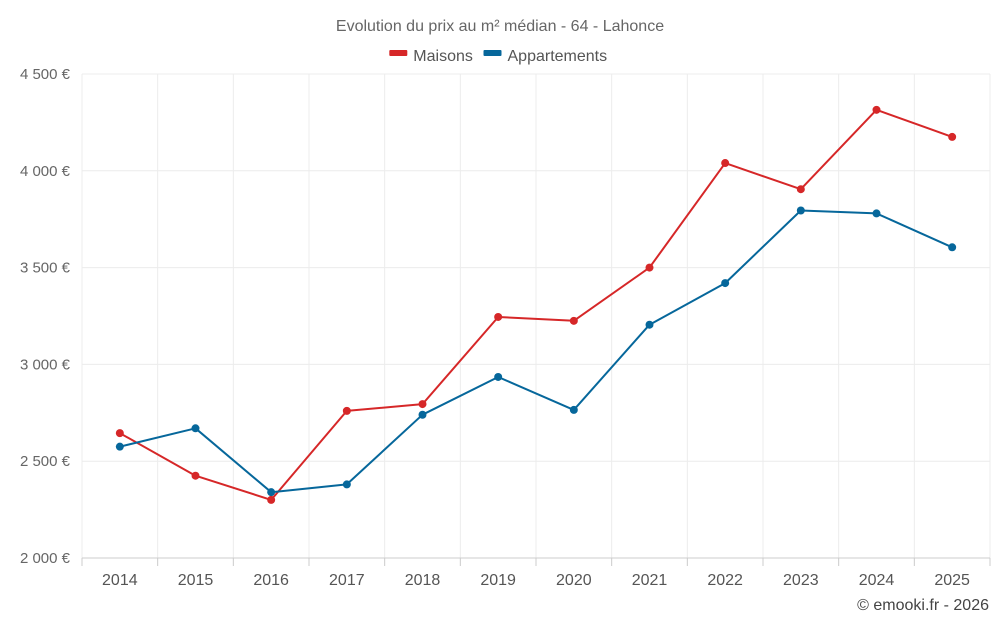 The width and height of the screenshot is (1000, 625). I want to click on x-tick-label: 2022, so click(725, 580).